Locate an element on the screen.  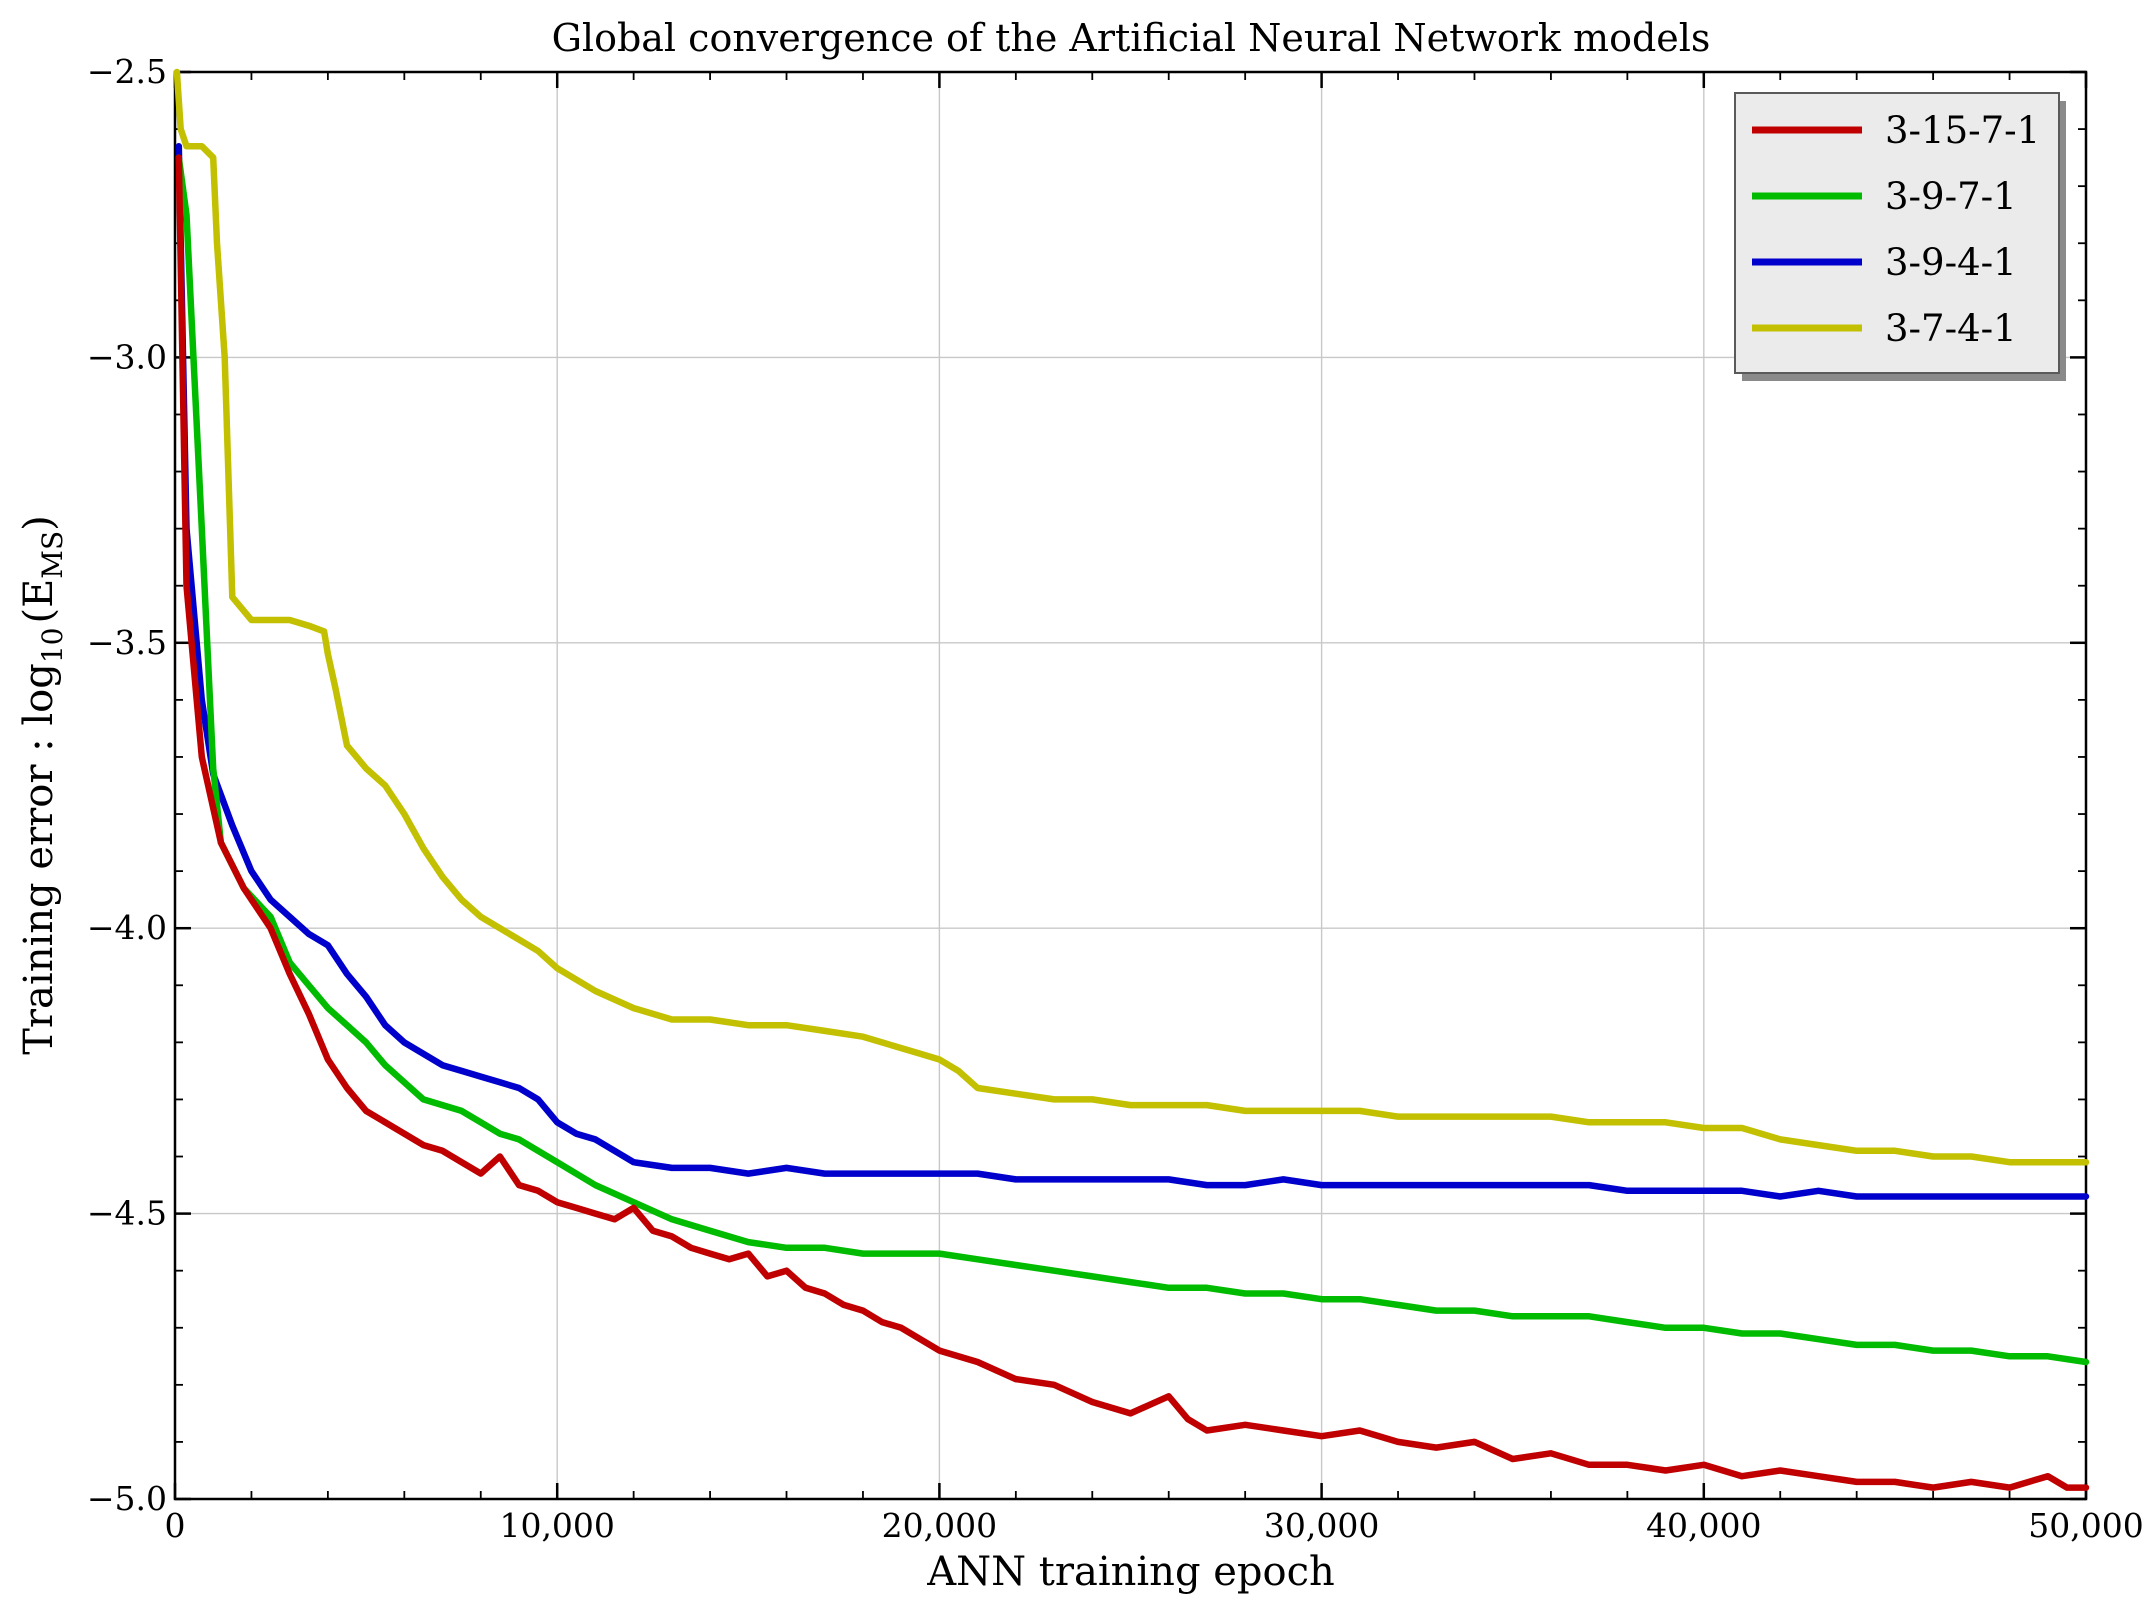
y-axis-title-sub2: MS is located at coordinates (52, 555).